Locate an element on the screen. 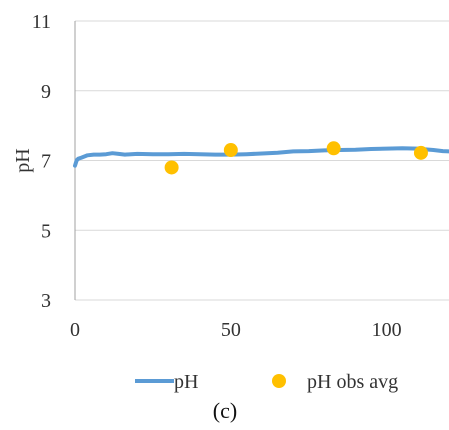 The width and height of the screenshot is (449, 430). x-tick-label: 0 is located at coordinates (75, 330).